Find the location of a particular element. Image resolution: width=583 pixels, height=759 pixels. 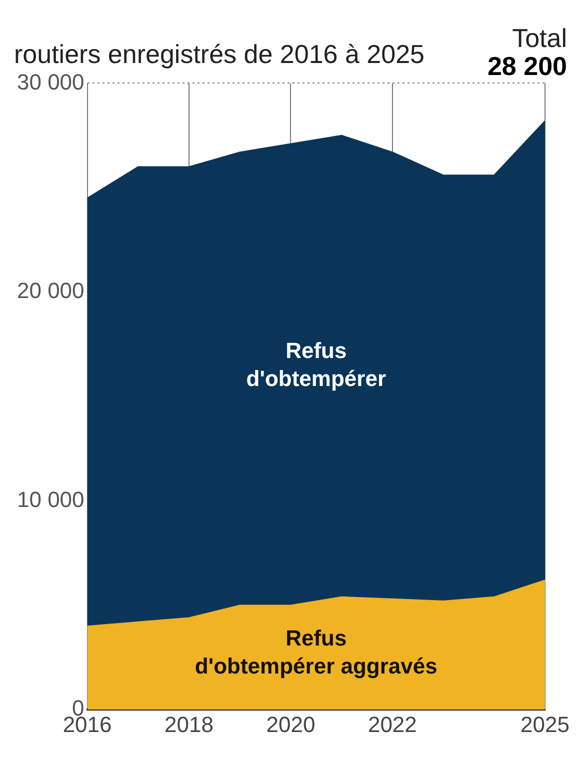

x-tick-label: 2022 is located at coordinates (392, 724).